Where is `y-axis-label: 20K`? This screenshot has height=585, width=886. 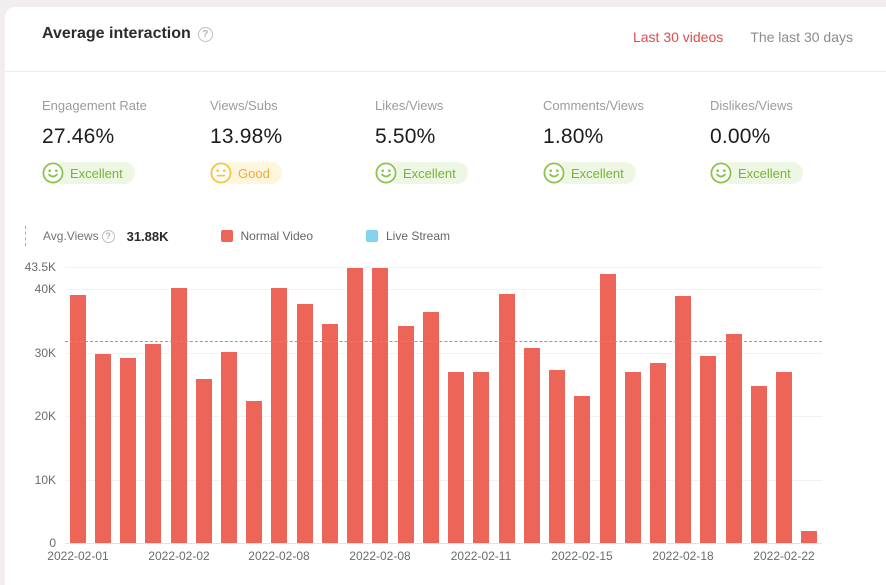 y-axis-label: 20K is located at coordinates (45, 416).